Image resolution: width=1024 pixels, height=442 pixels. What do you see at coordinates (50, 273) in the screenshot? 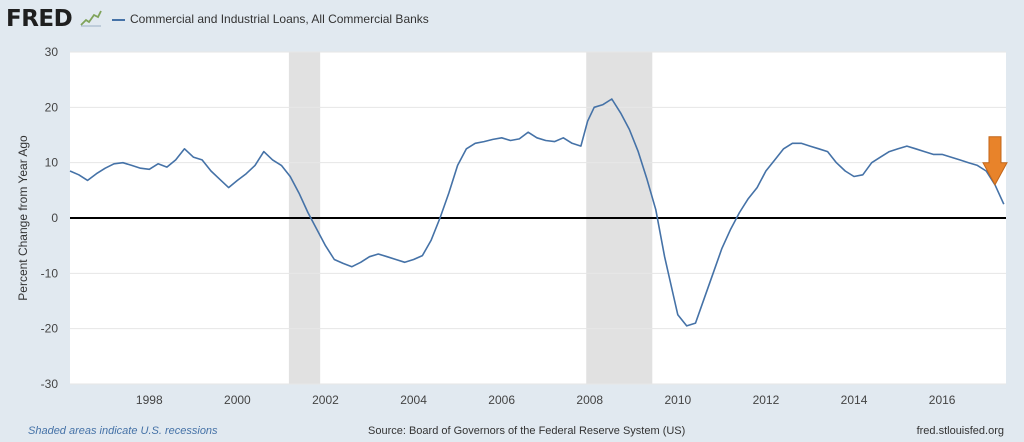
I see `y-tick-label: -10` at bounding box center [50, 273].